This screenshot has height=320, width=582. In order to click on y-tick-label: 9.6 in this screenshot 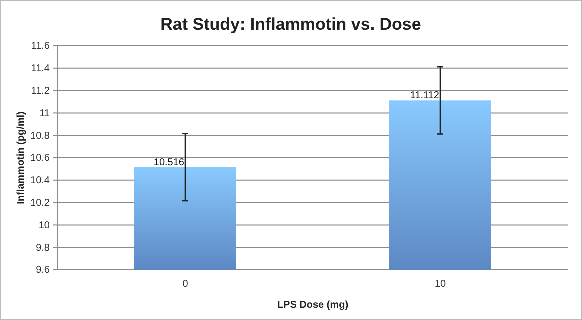, I will do `click(43, 270)`.